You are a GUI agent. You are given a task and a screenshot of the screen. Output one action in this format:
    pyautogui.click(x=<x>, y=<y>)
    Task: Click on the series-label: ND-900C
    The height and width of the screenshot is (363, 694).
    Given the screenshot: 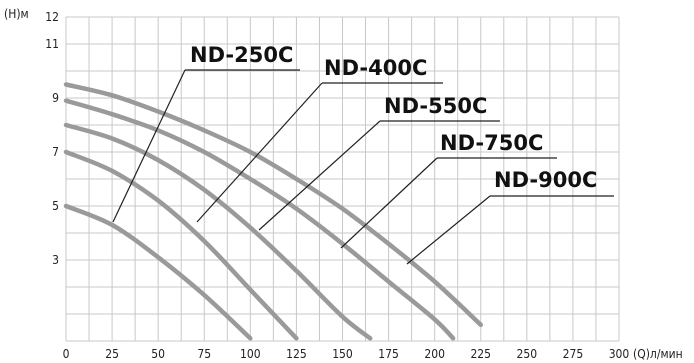 What is the action you would take?
    pyautogui.click(x=545, y=180)
    